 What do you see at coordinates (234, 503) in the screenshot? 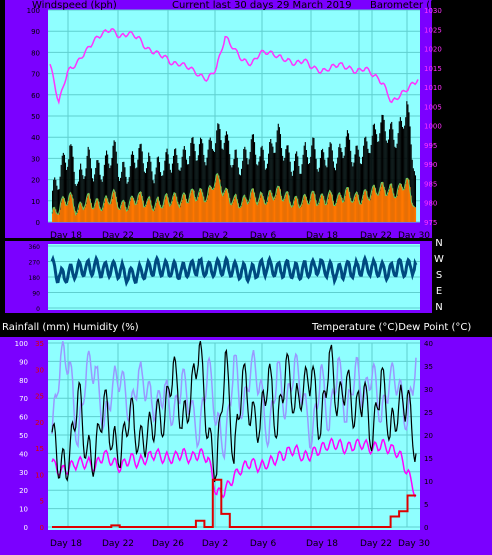
I see `rainfall-line` at bounding box center [234, 503].